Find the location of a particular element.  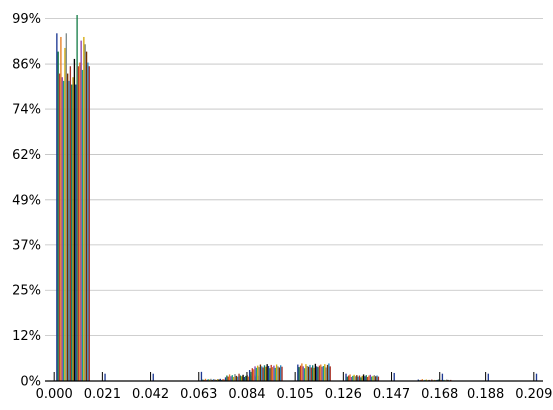

x-tick-label: 0.042 is located at coordinates (150, 394).